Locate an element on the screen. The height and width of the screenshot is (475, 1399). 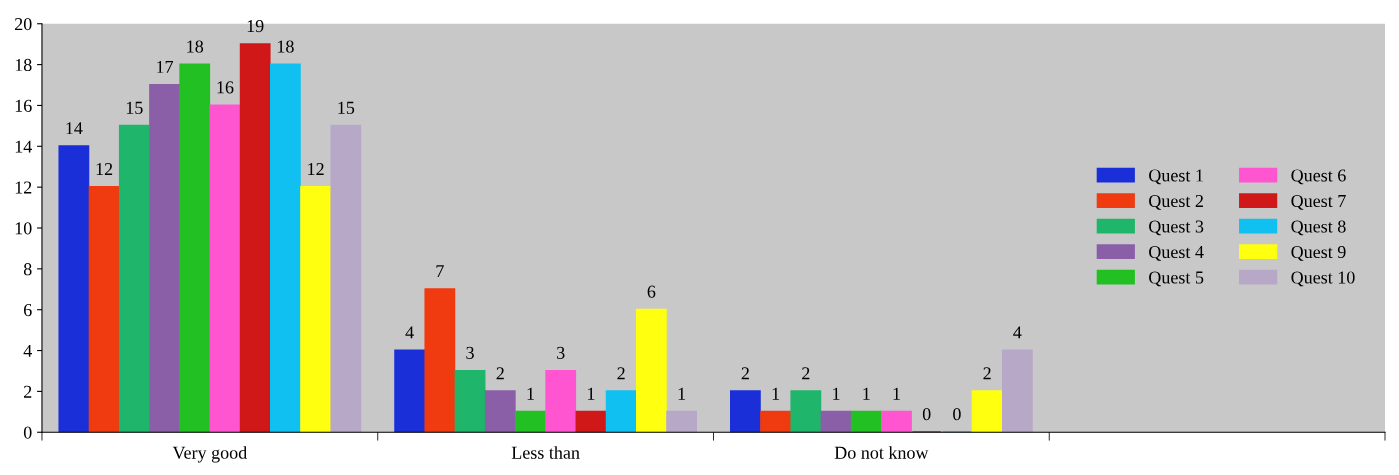
data-label: 16 is located at coordinates (225, 87).